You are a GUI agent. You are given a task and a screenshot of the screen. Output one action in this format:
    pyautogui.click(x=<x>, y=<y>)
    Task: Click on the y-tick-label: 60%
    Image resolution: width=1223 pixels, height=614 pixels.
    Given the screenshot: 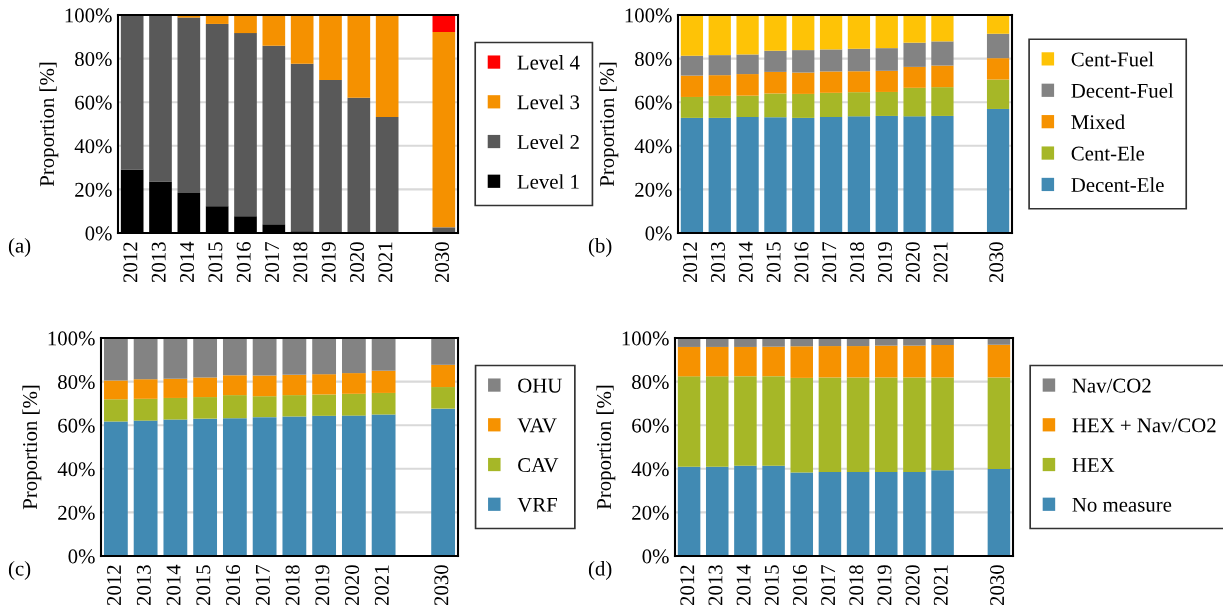 What is the action you would take?
    pyautogui.click(x=76, y=425)
    